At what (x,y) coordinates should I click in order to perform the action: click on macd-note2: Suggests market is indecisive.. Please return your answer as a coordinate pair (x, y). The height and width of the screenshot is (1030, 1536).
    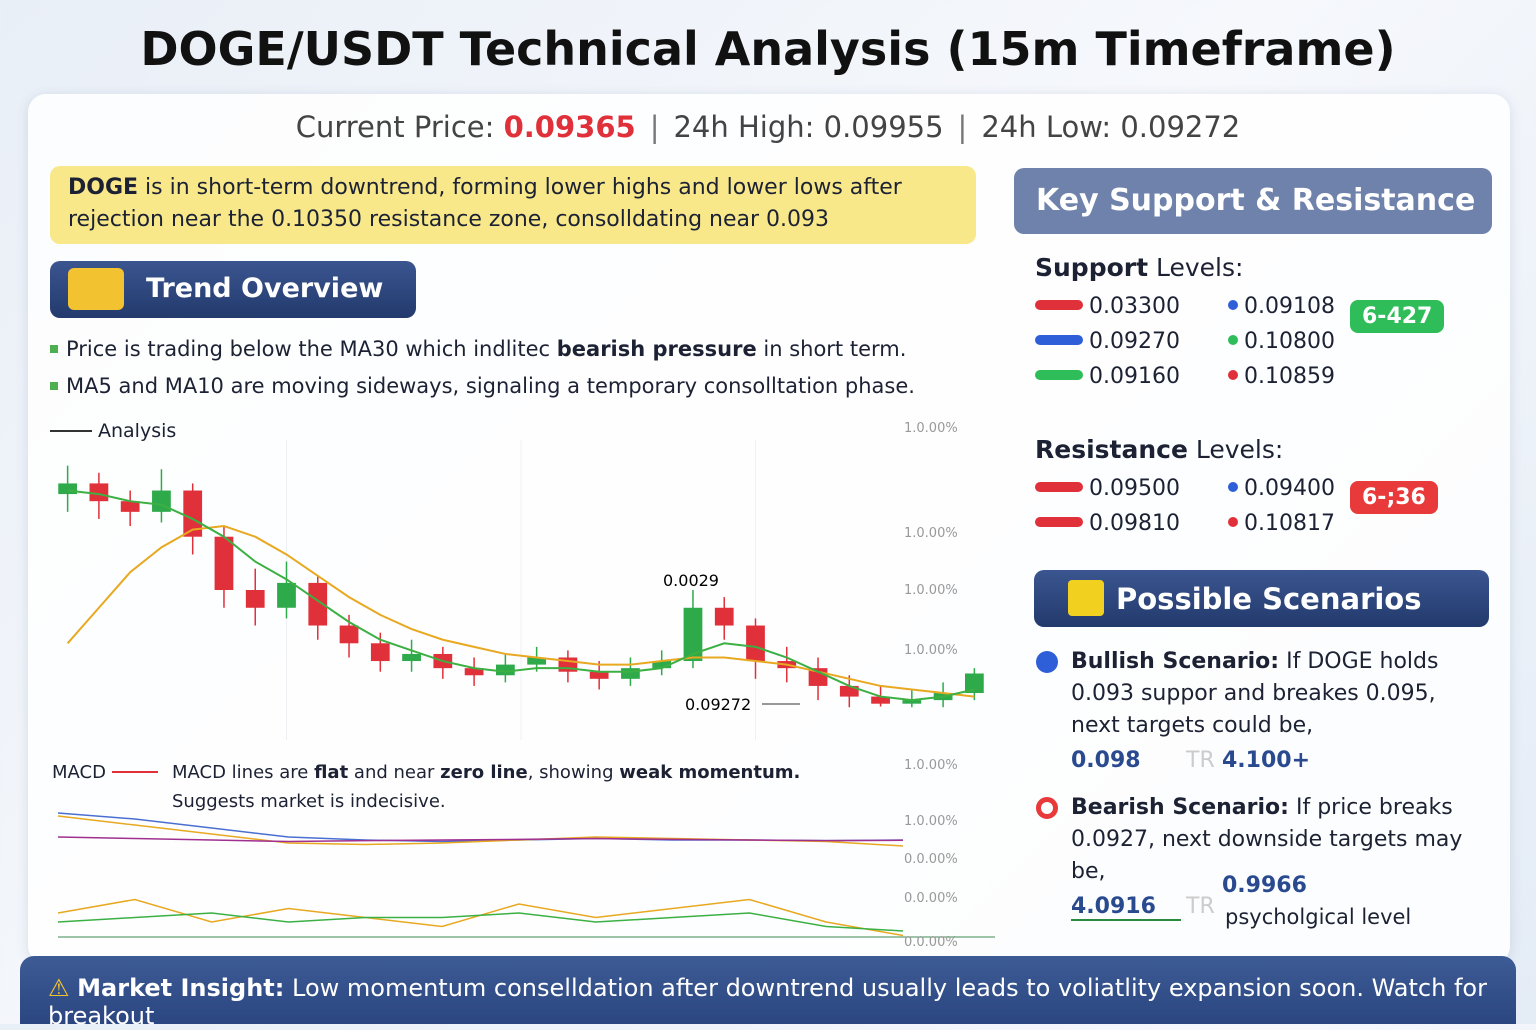
    Looking at the image, I should click on (309, 801).